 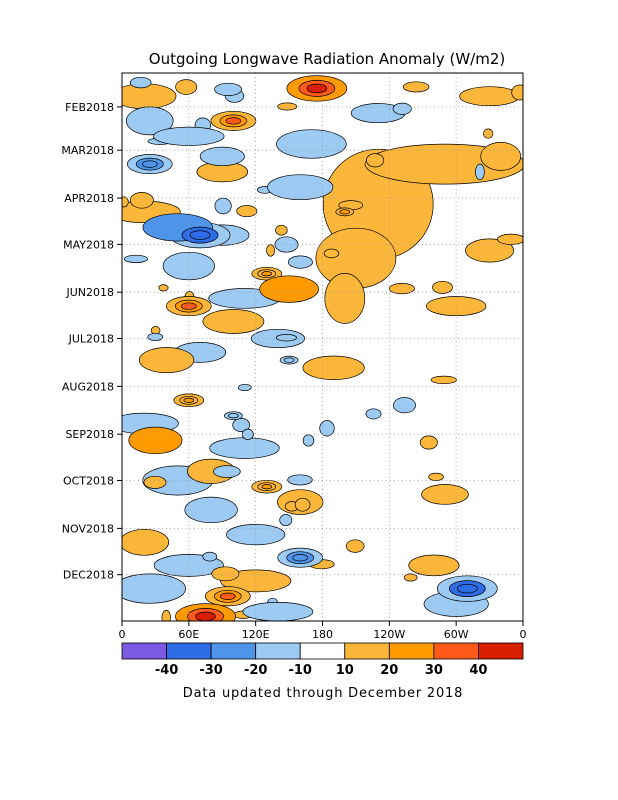 What do you see at coordinates (389, 634) in the screenshot?
I see `x-tick-label: 120W` at bounding box center [389, 634].